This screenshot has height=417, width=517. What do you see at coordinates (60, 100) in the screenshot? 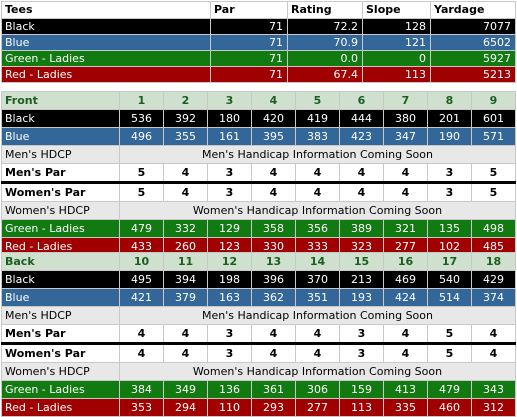
I see `front-label: Front` at bounding box center [60, 100].